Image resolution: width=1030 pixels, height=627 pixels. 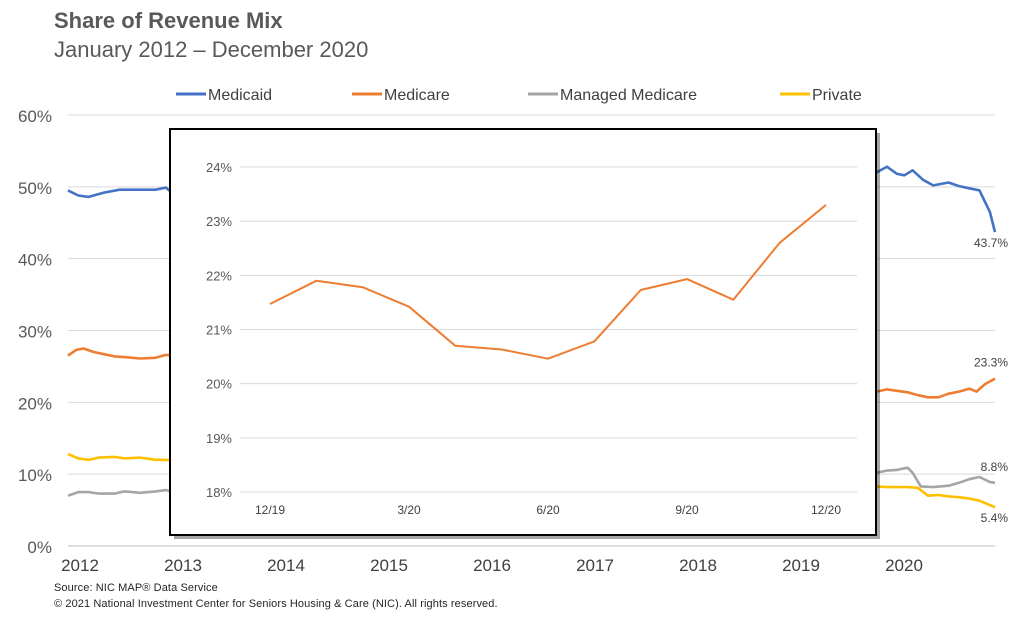 What do you see at coordinates (995, 467) in the screenshot?
I see `end-value-label: 8.8%` at bounding box center [995, 467].